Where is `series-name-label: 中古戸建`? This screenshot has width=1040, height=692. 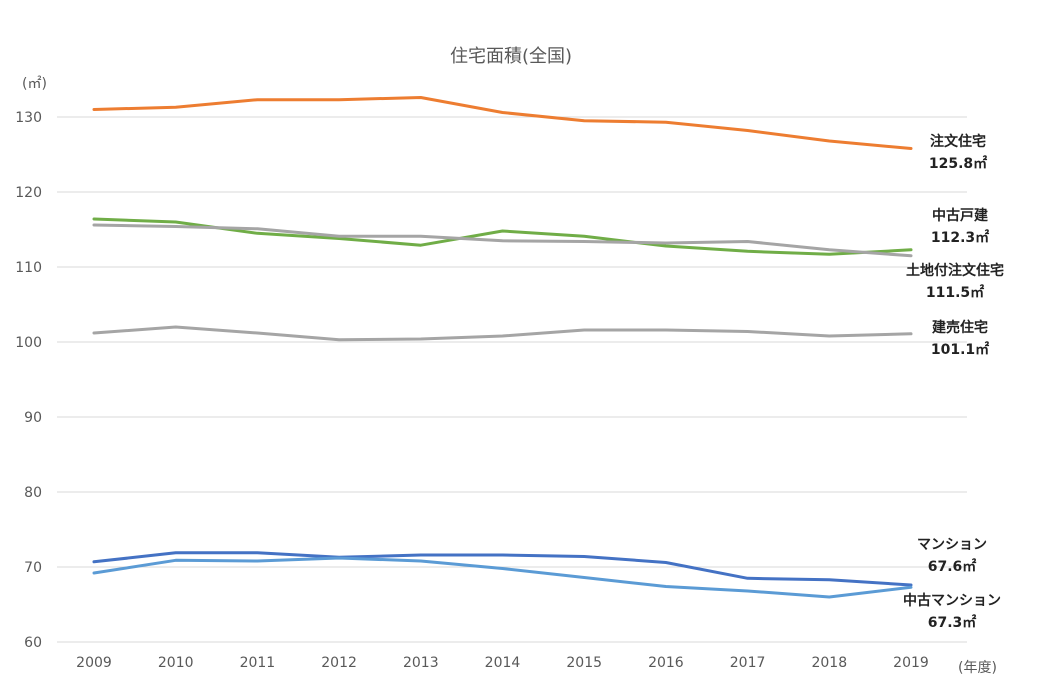 series-name-label: 中古戸建 is located at coordinates (960, 215).